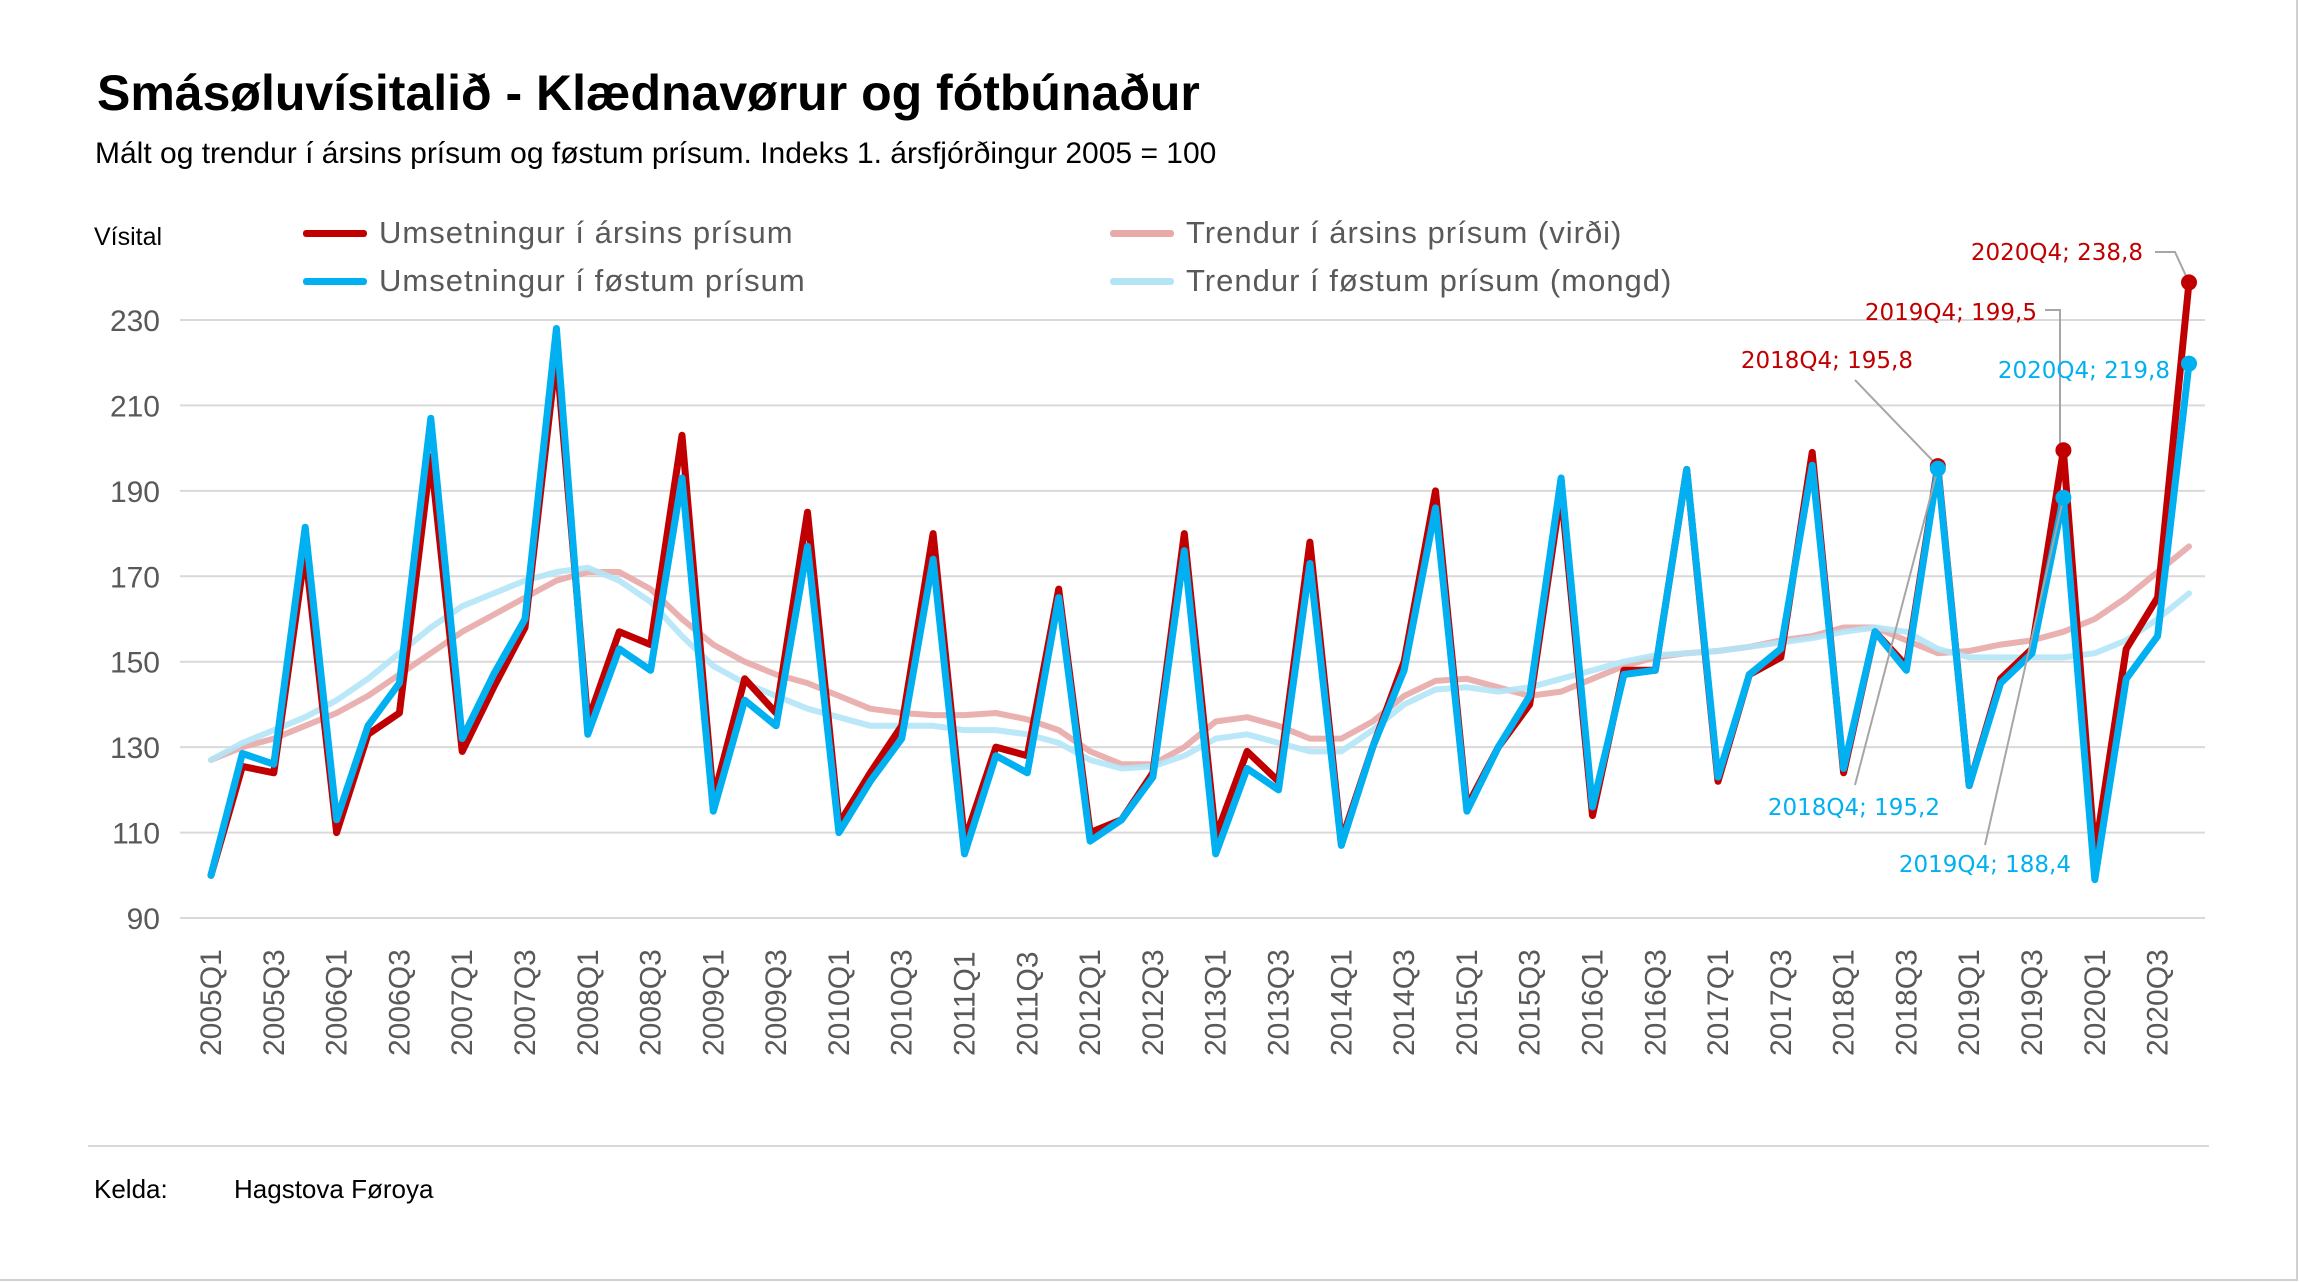 The height and width of the screenshot is (1282, 2299). I want to click on source-label: Kelda:, so click(131, 1189).